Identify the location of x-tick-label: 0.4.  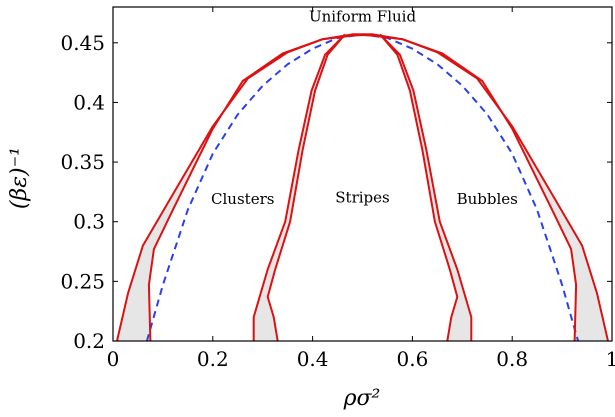
(313, 359).